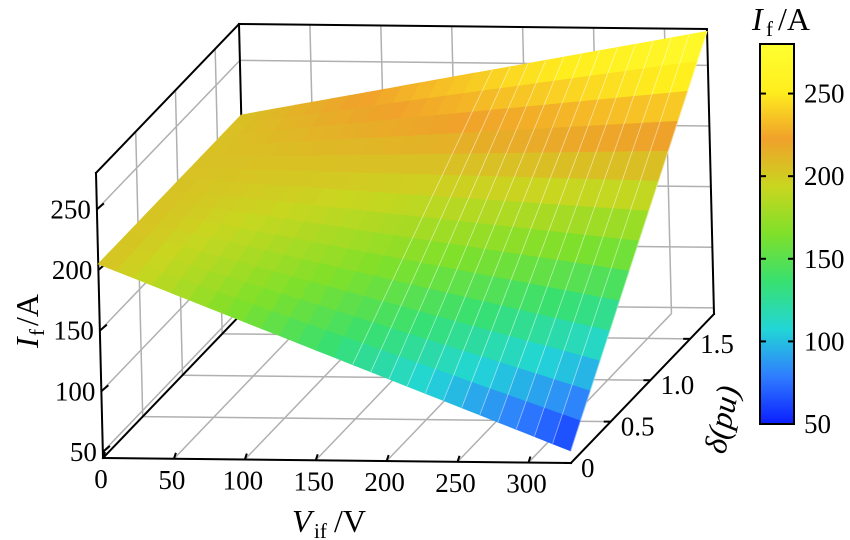  I want to click on colorbar-title-sub: f, so click(769, 29).